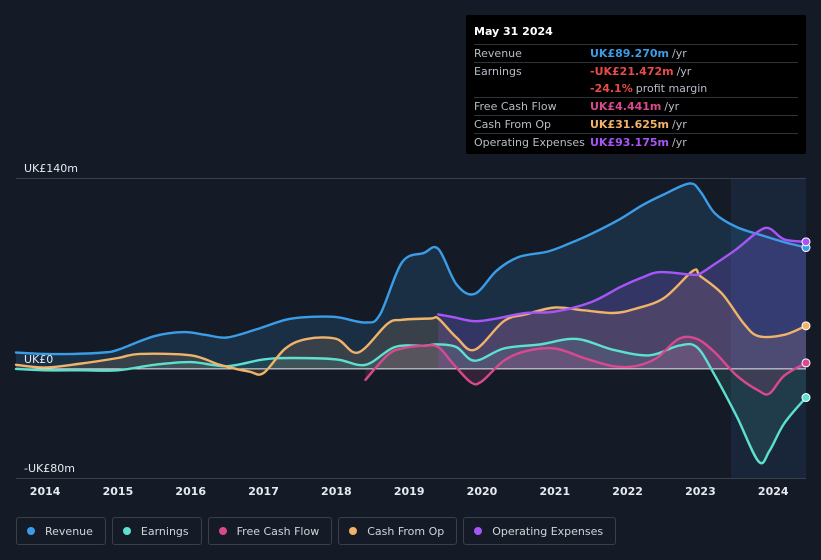 The image size is (821, 560). What do you see at coordinates (164, 531) in the screenshot?
I see `legend-label: Earnings` at bounding box center [164, 531].